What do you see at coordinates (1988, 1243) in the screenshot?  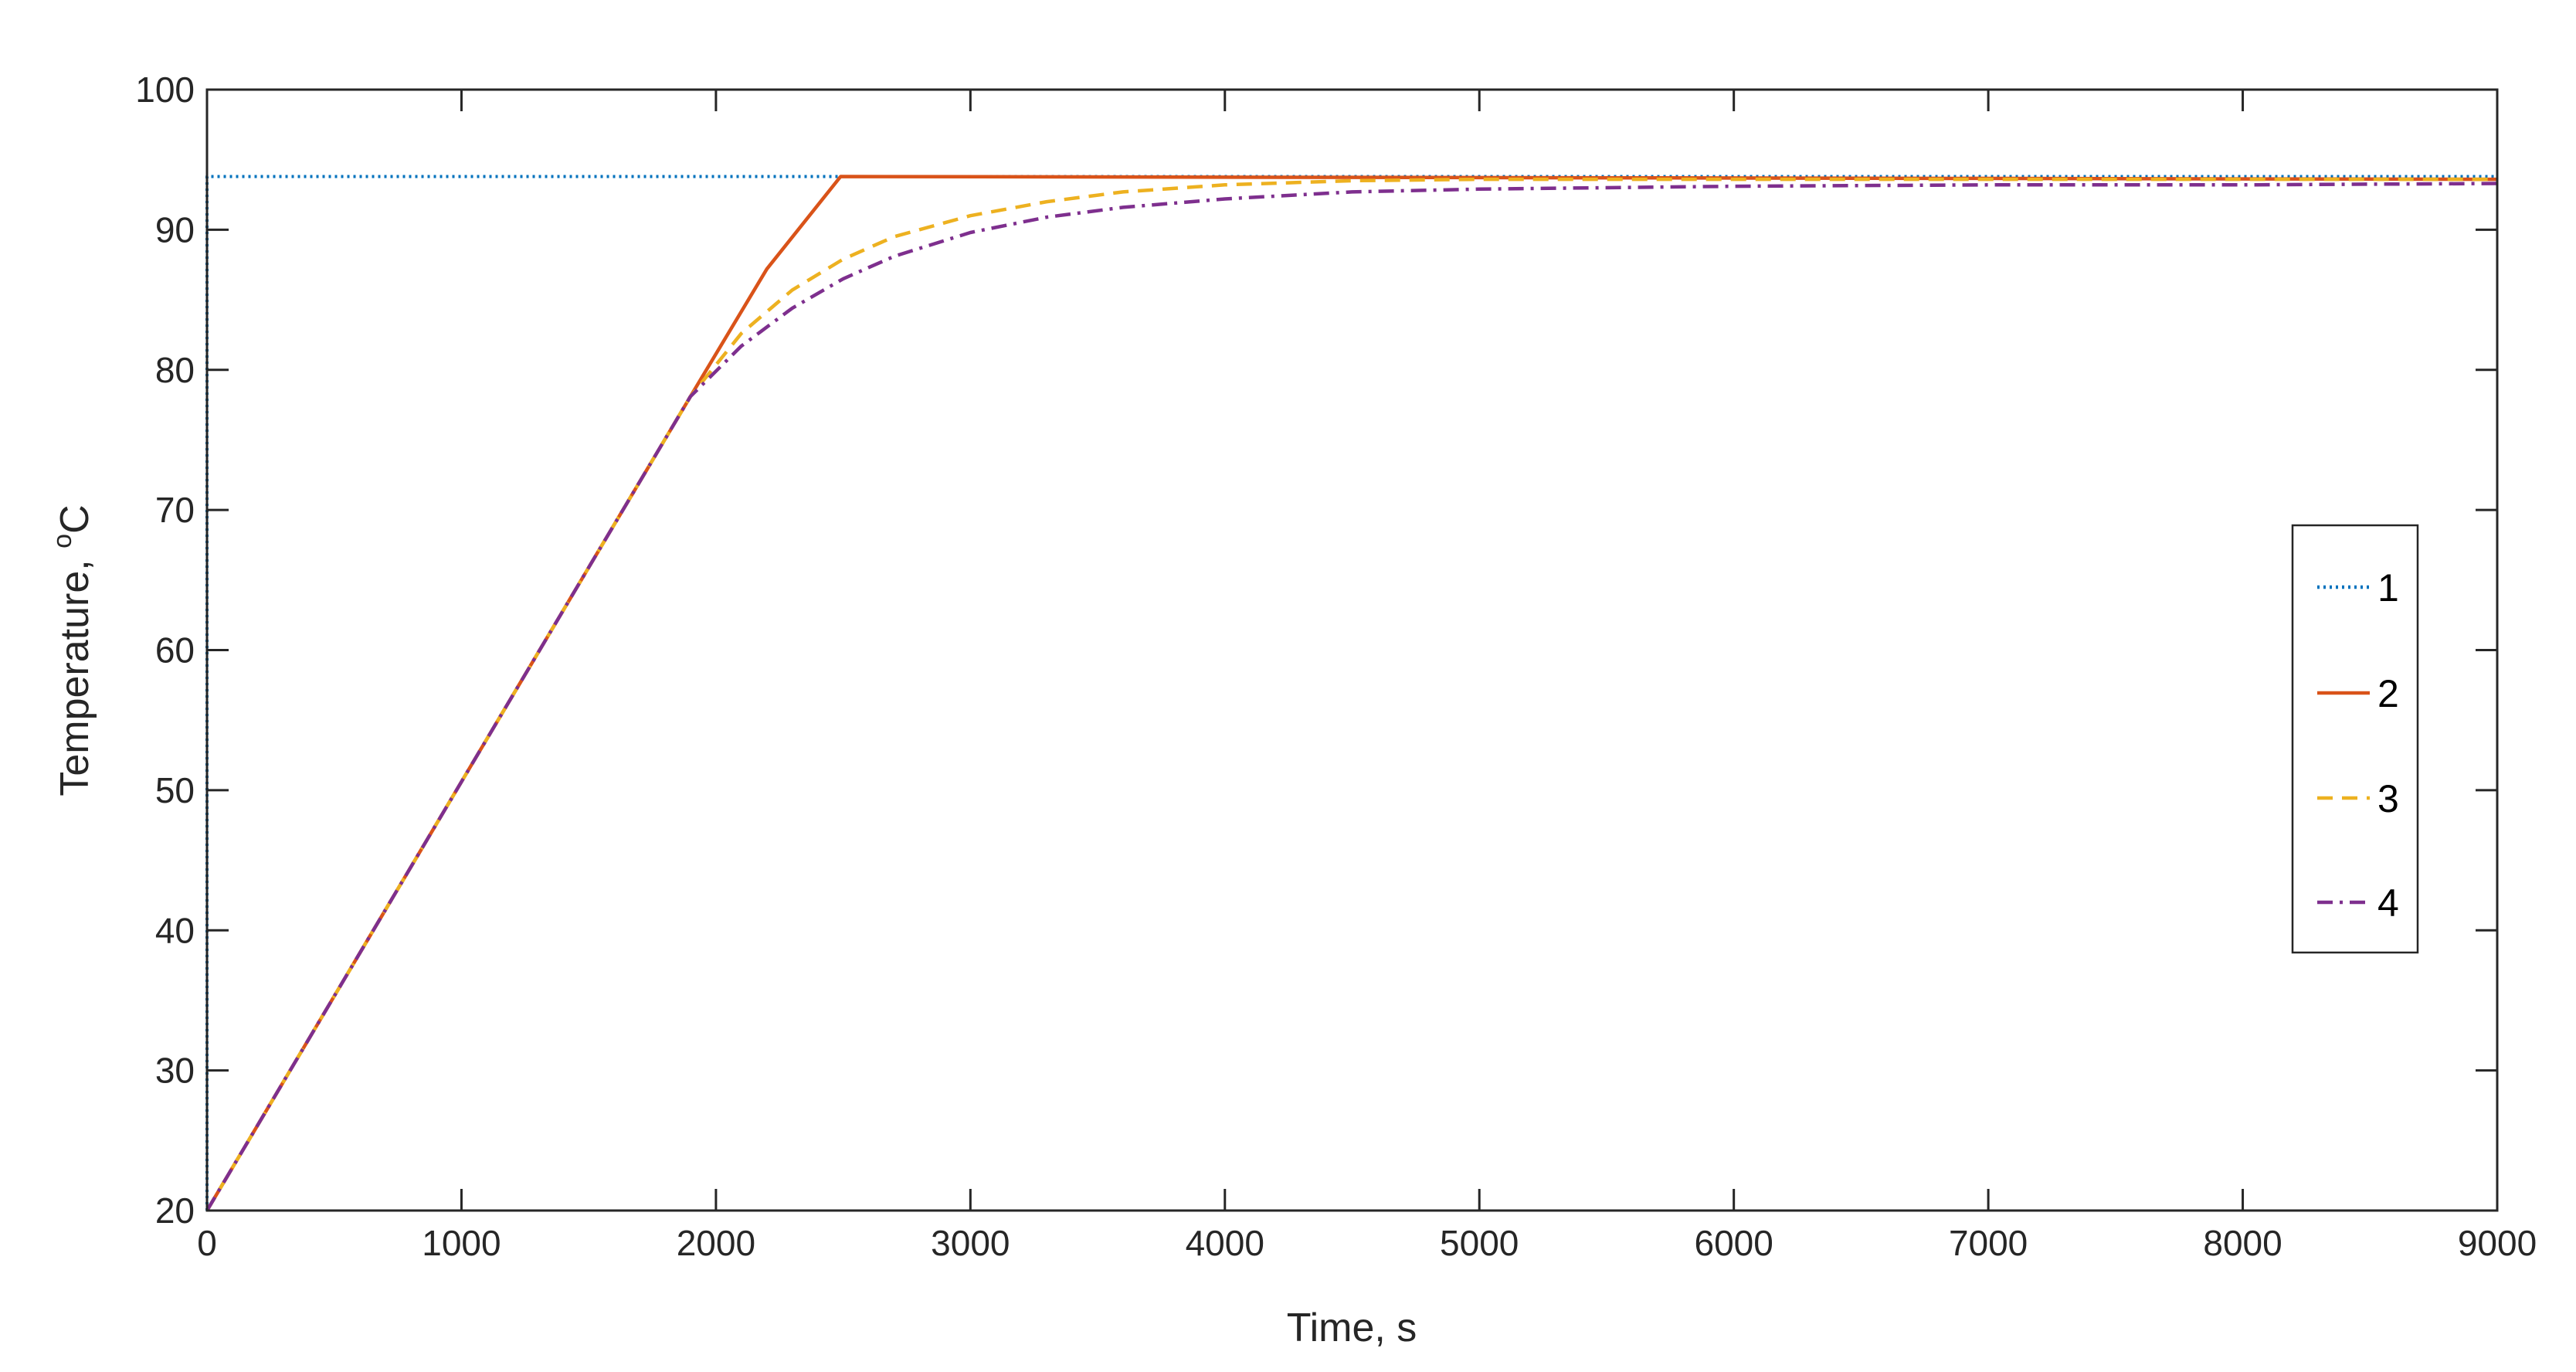 I see `x-tick-label: 7000` at bounding box center [1988, 1243].